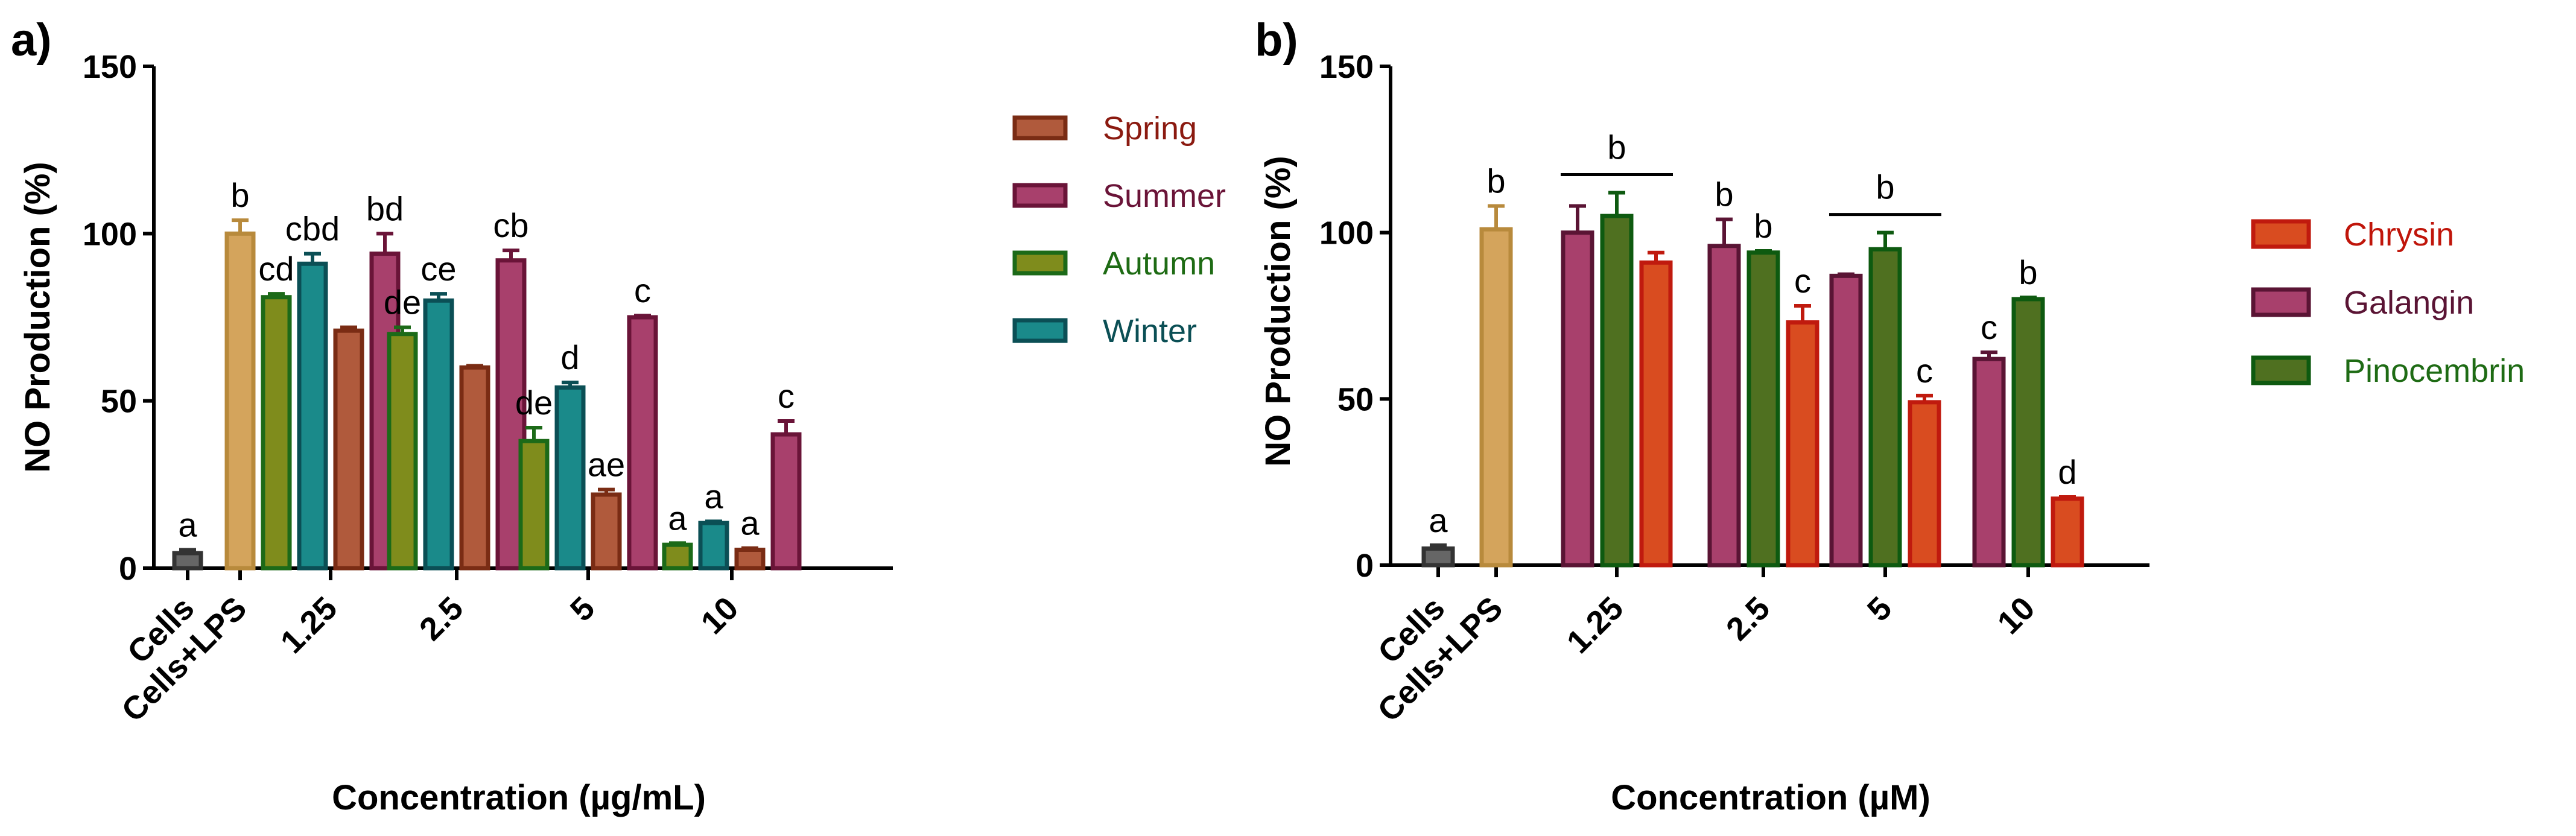 The image size is (2576, 836). Describe the element at coordinates (2281, 370) in the screenshot. I see `legend-swatch-pinocembrin` at that location.